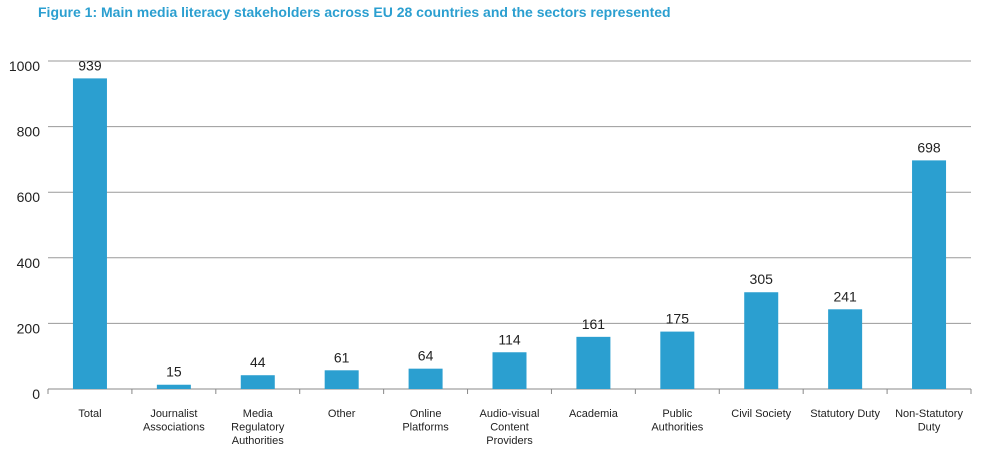 This screenshot has width=983, height=455. I want to click on bar-journalist-associations, so click(173, 386).